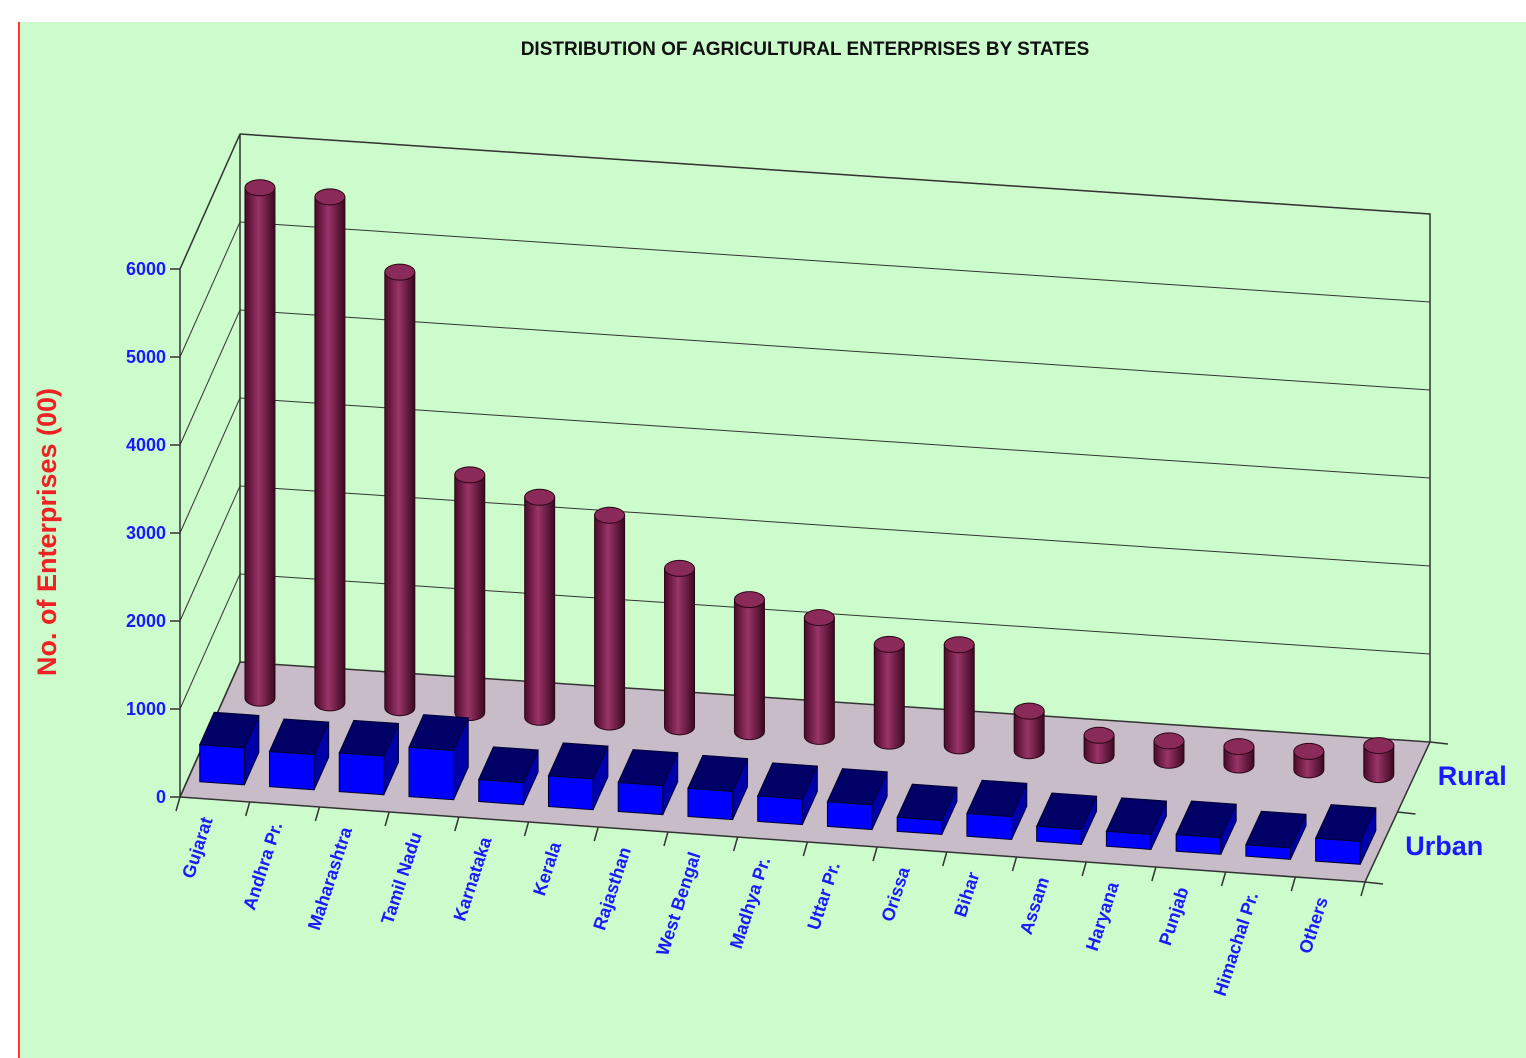  I want to click on y-tick-label: 6000, so click(146, 269).